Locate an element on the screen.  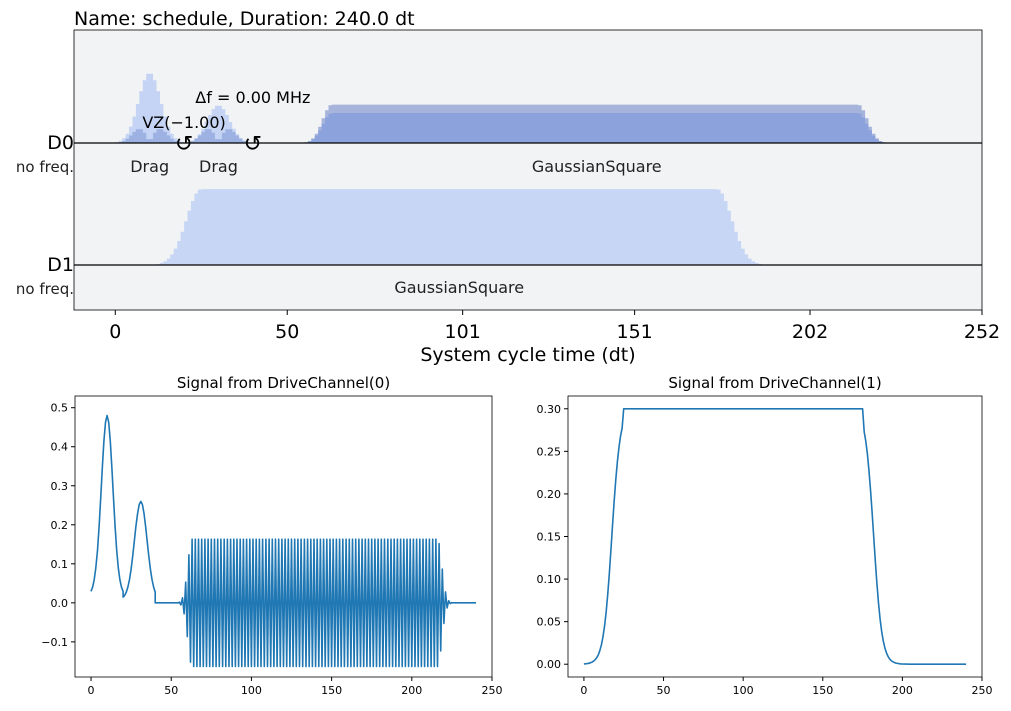
x-tick-label: 151 is located at coordinates (634, 332).